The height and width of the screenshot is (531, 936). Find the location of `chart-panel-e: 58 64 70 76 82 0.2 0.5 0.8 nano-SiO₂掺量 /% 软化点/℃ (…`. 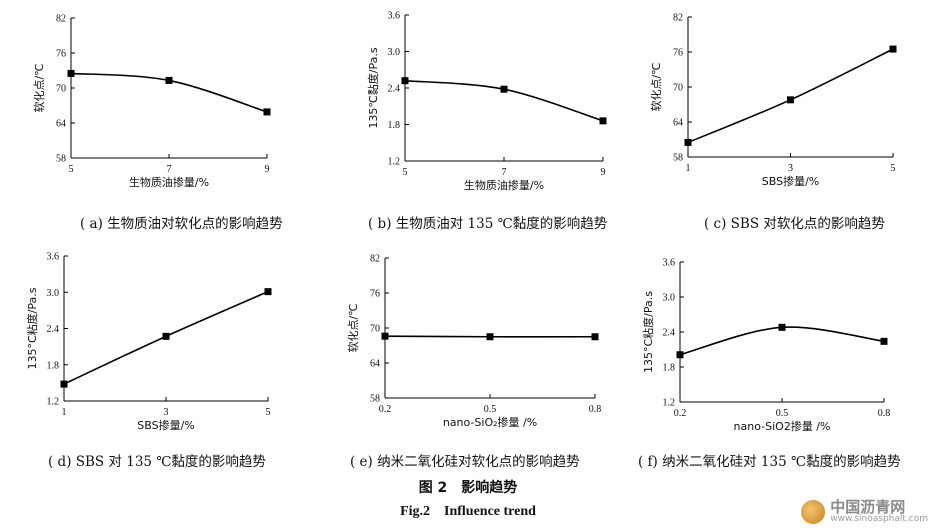

chart-panel-e: 58 64 70 76 82 0.2 0.5 0.8 nano-SiO₂掺量 /% 软化点/℃ (… is located at coordinates (468, 357).